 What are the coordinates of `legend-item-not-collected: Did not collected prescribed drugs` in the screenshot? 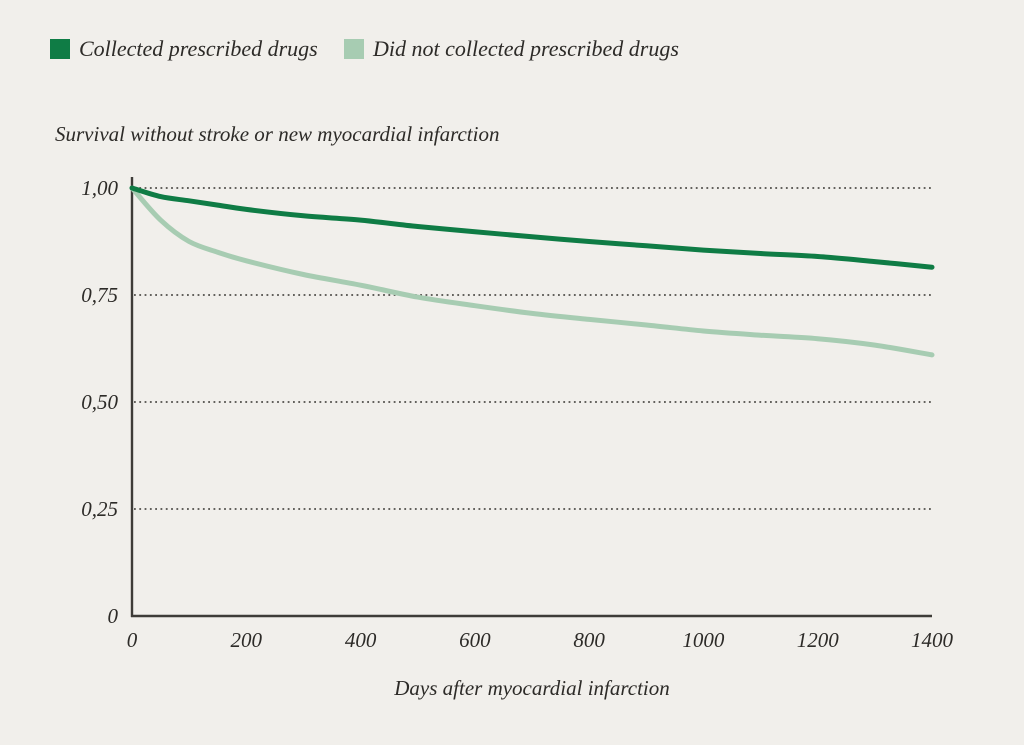 It's located at (511, 49).